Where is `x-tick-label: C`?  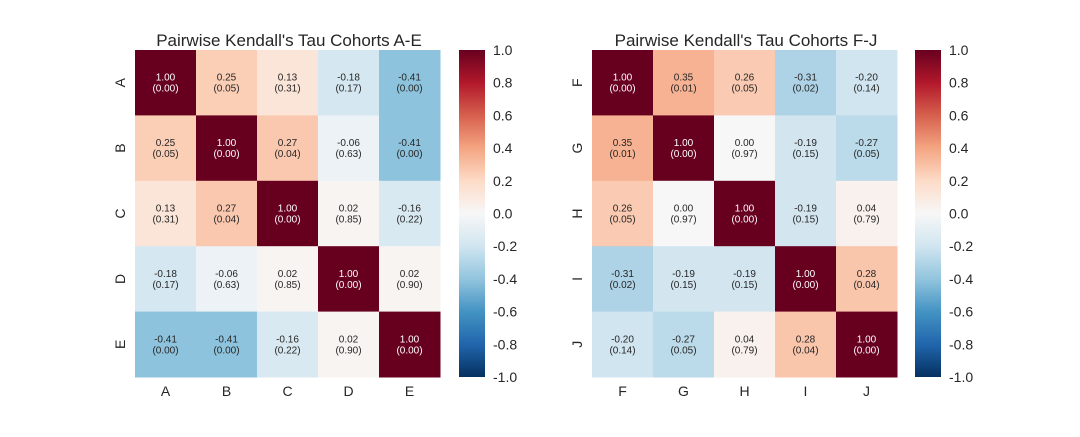 x-tick-label: C is located at coordinates (287, 391).